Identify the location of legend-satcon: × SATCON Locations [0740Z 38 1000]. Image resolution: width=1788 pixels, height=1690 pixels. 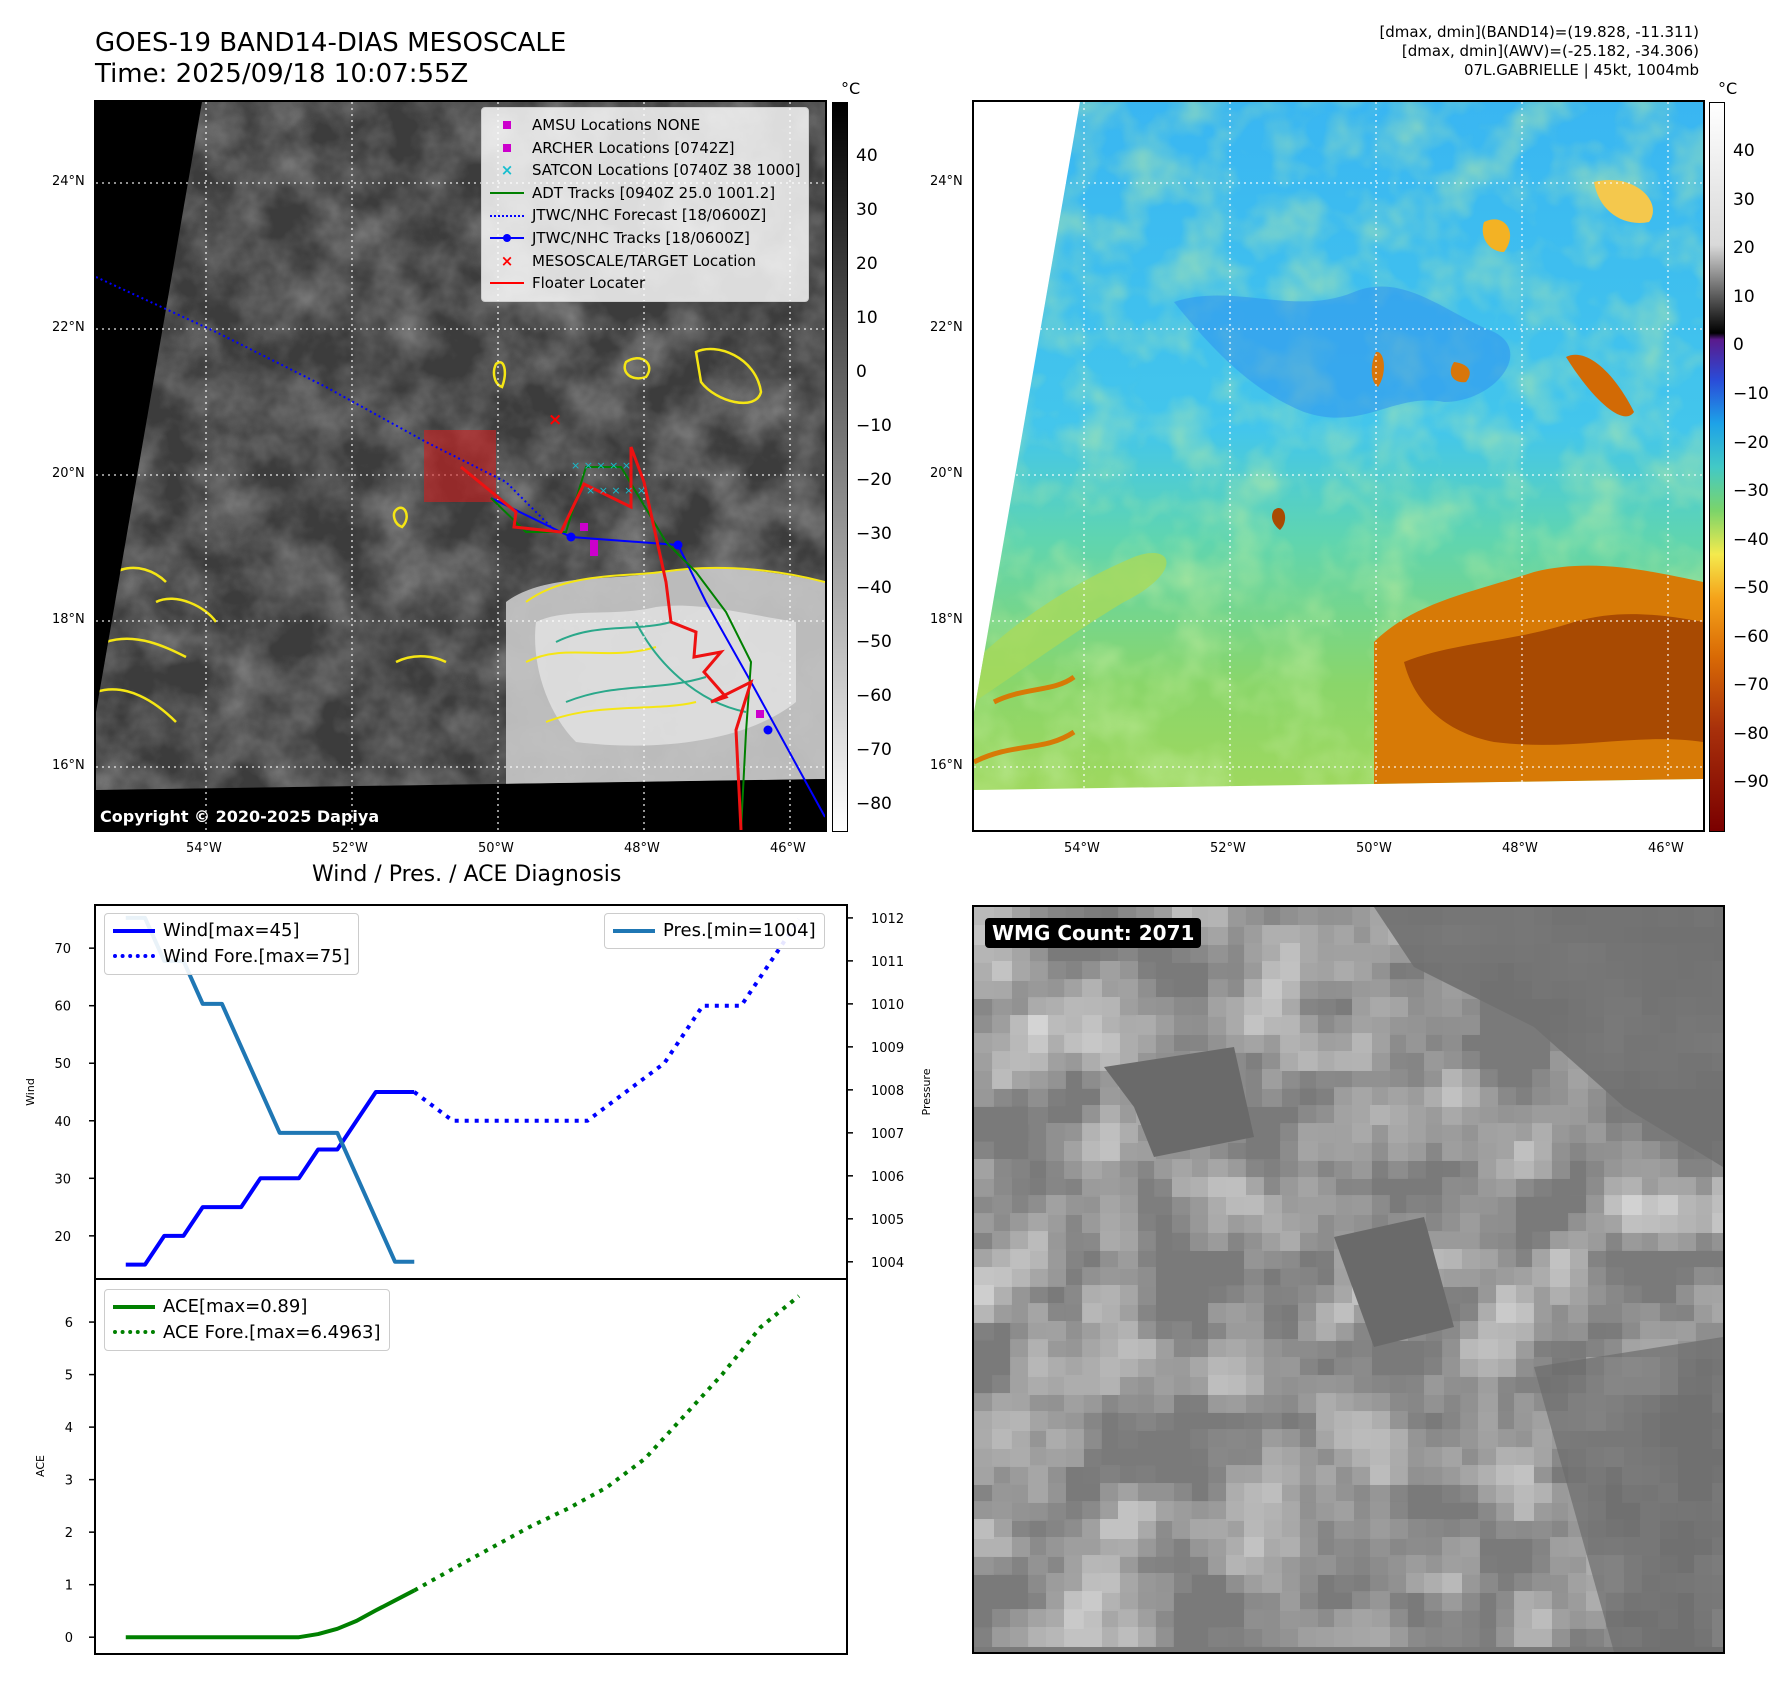
(650, 170).